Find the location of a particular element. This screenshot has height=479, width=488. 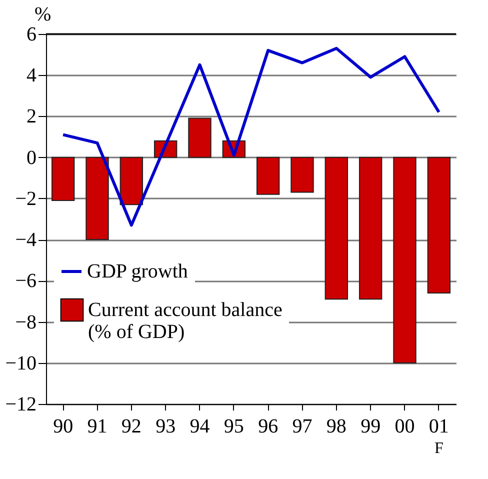

x-tick-label: 98 is located at coordinates (336, 427).